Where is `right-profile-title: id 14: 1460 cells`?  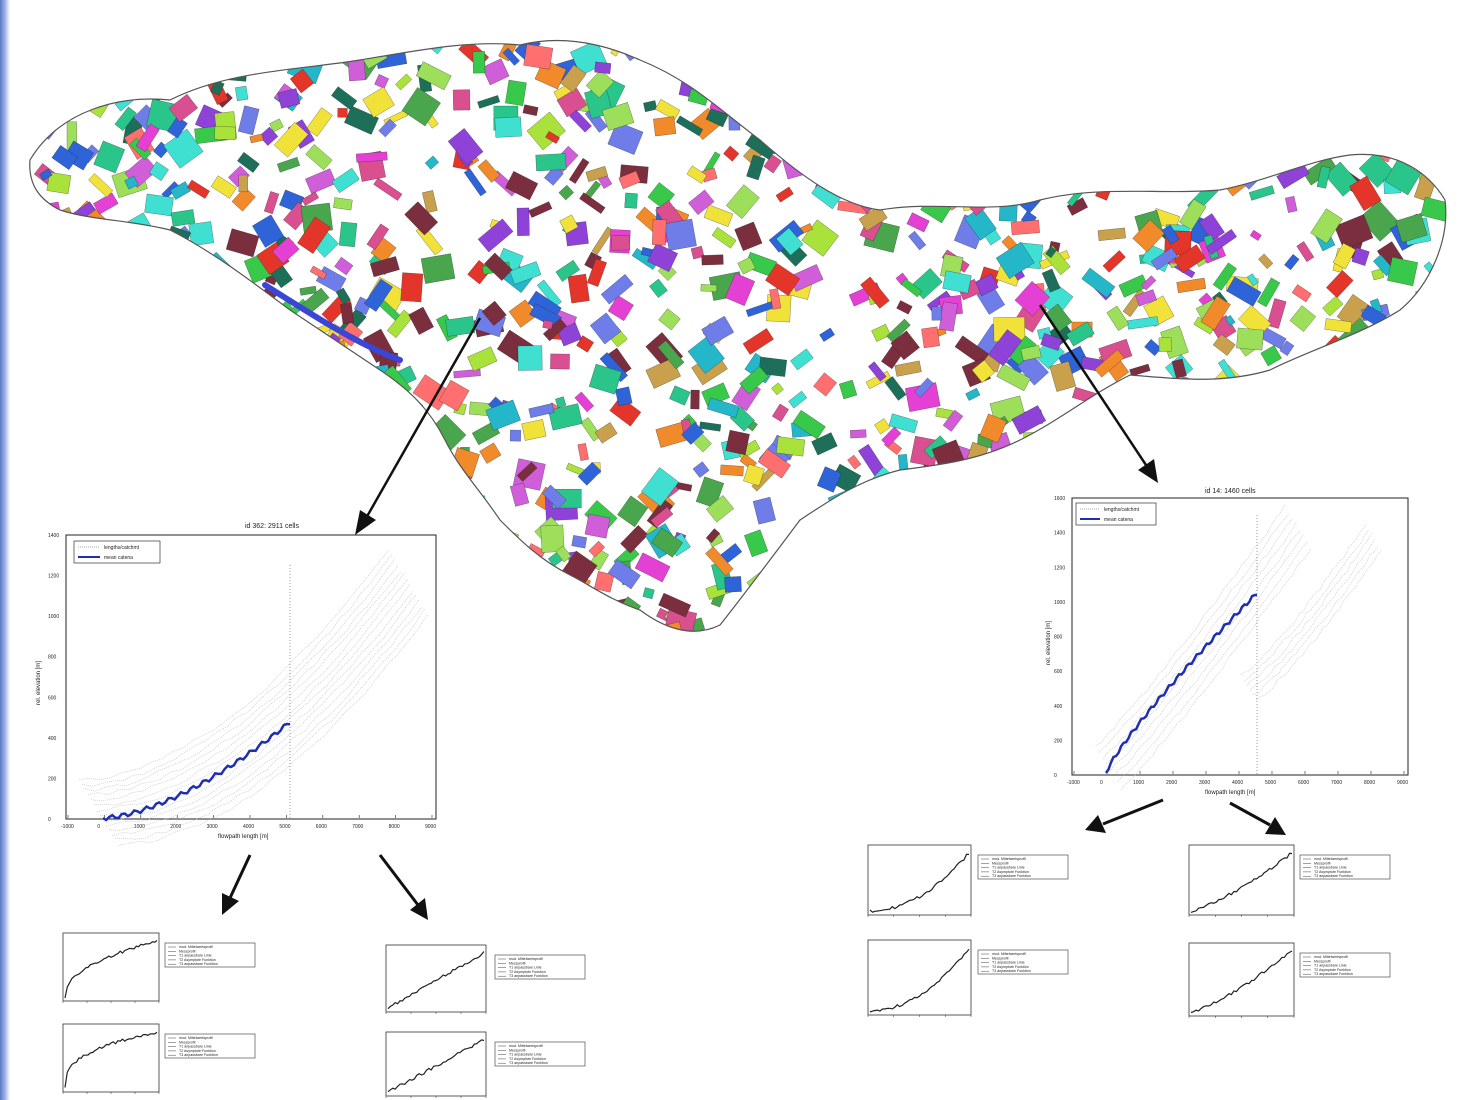 right-profile-title: id 14: 1460 cells is located at coordinates (1230, 491).